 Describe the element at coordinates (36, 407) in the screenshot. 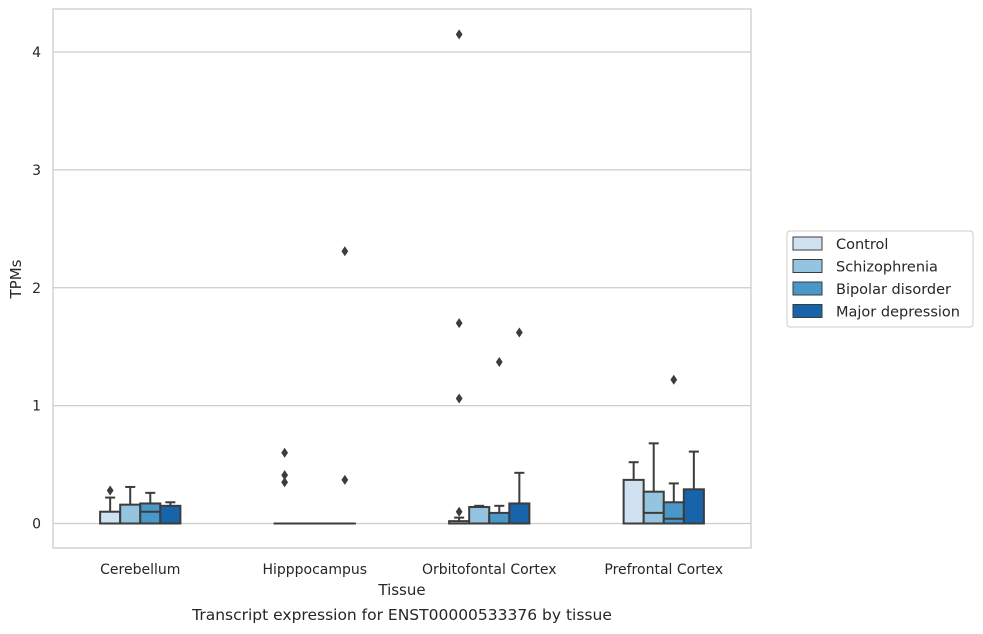

I see `y-tick-label: 1` at that location.